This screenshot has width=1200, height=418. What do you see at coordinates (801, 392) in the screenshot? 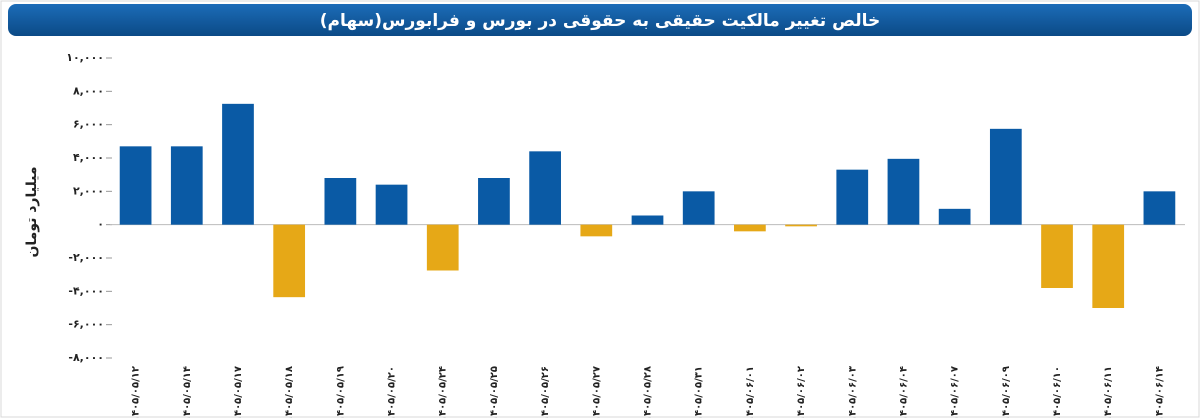
I see `x-tick-label: ۱۴۰۵/۰۶/۰۲` at bounding box center [801, 392].